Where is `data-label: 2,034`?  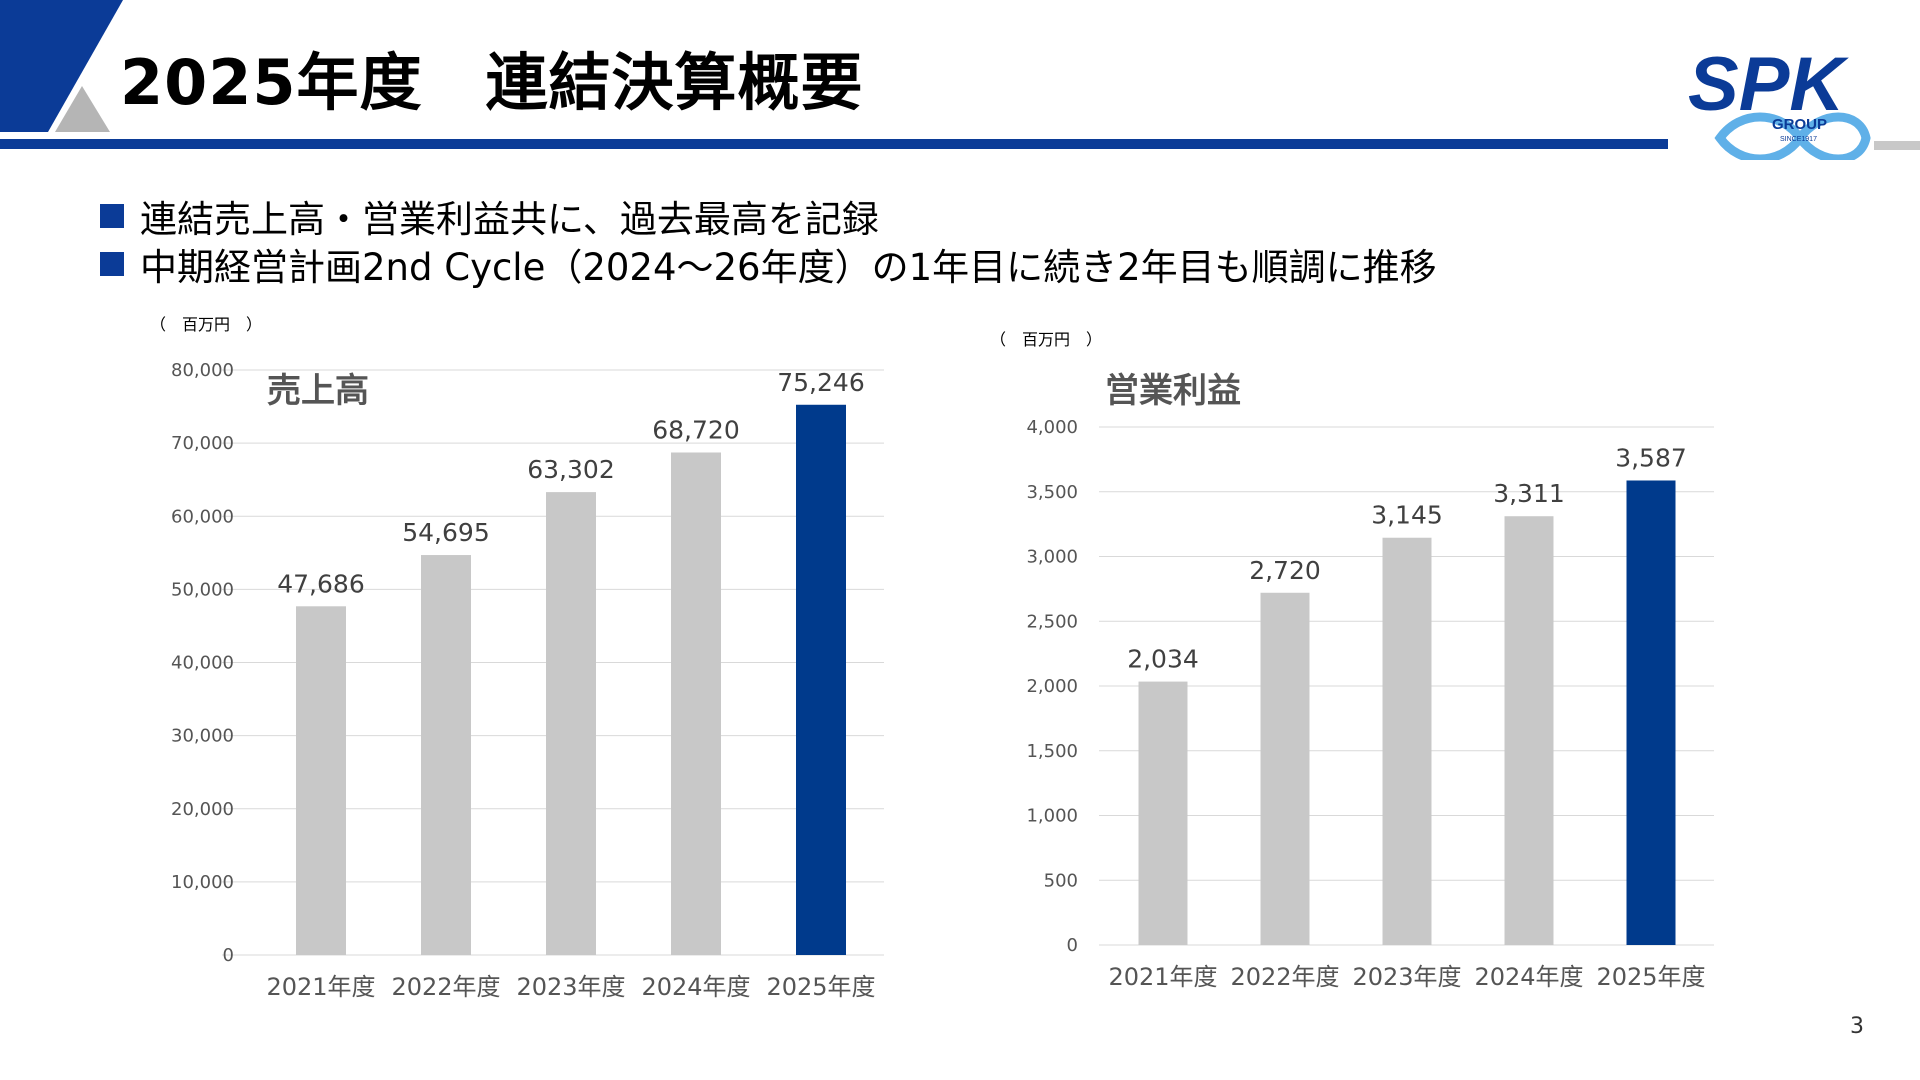
data-label: 2,034 is located at coordinates (1163, 659).